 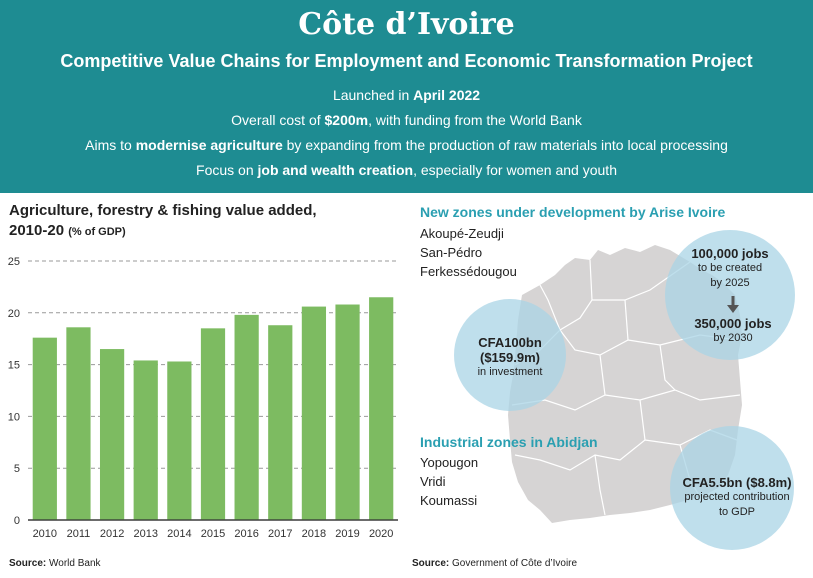 What do you see at coordinates (462, 233) in the screenshot?
I see `zone-item: Akoupé-Zeudji` at bounding box center [462, 233].